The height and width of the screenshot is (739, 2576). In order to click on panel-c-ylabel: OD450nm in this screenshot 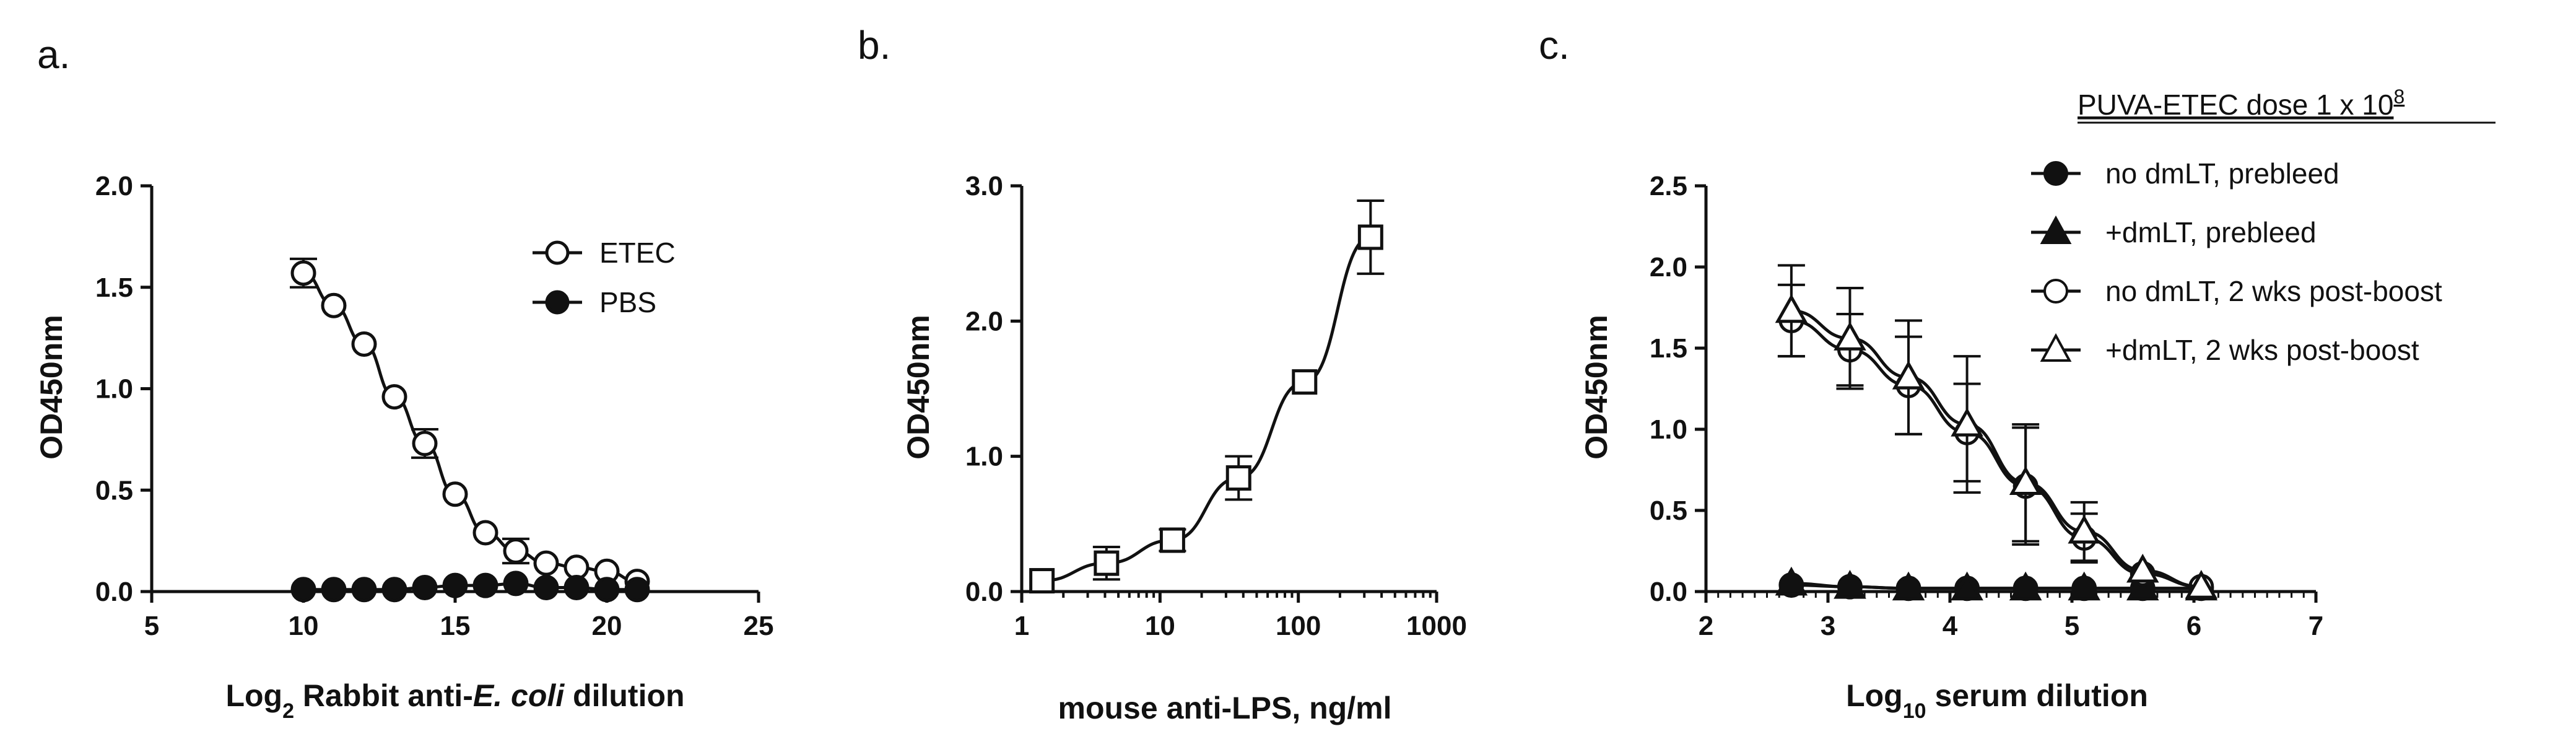, I will do `click(1596, 387)`.